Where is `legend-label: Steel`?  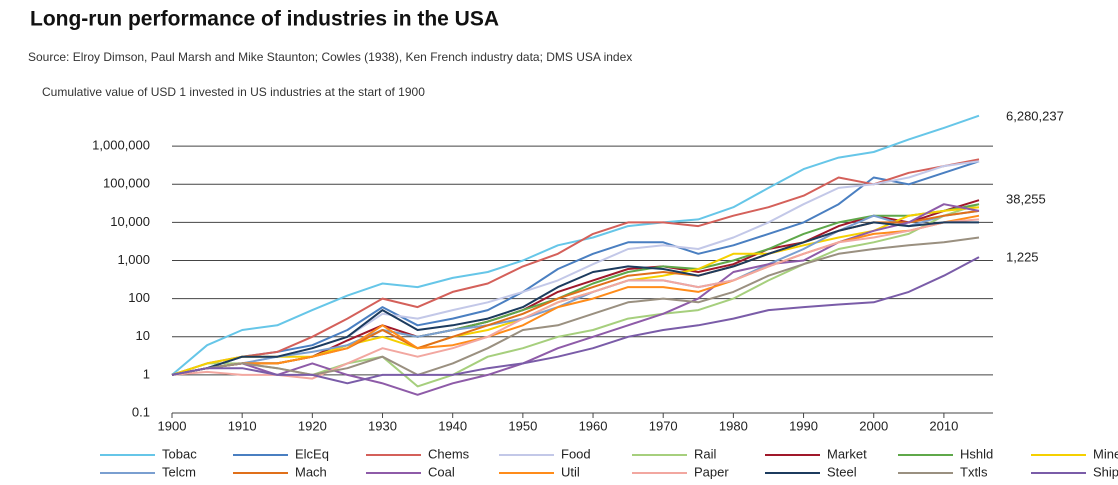
legend-label: Steel is located at coordinates (842, 471).